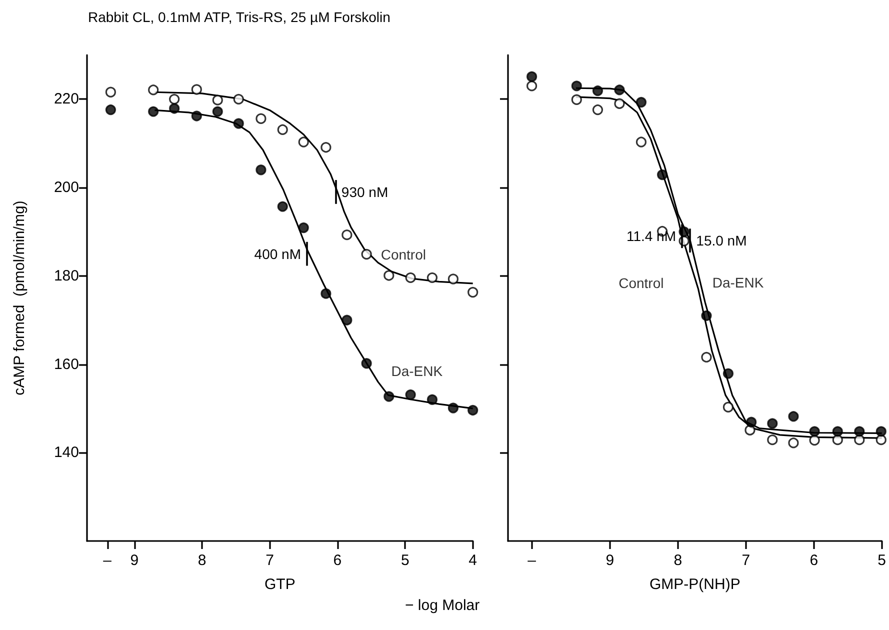 This screenshot has width=889, height=630. I want to click on annotation: 400 nM, so click(277, 254).